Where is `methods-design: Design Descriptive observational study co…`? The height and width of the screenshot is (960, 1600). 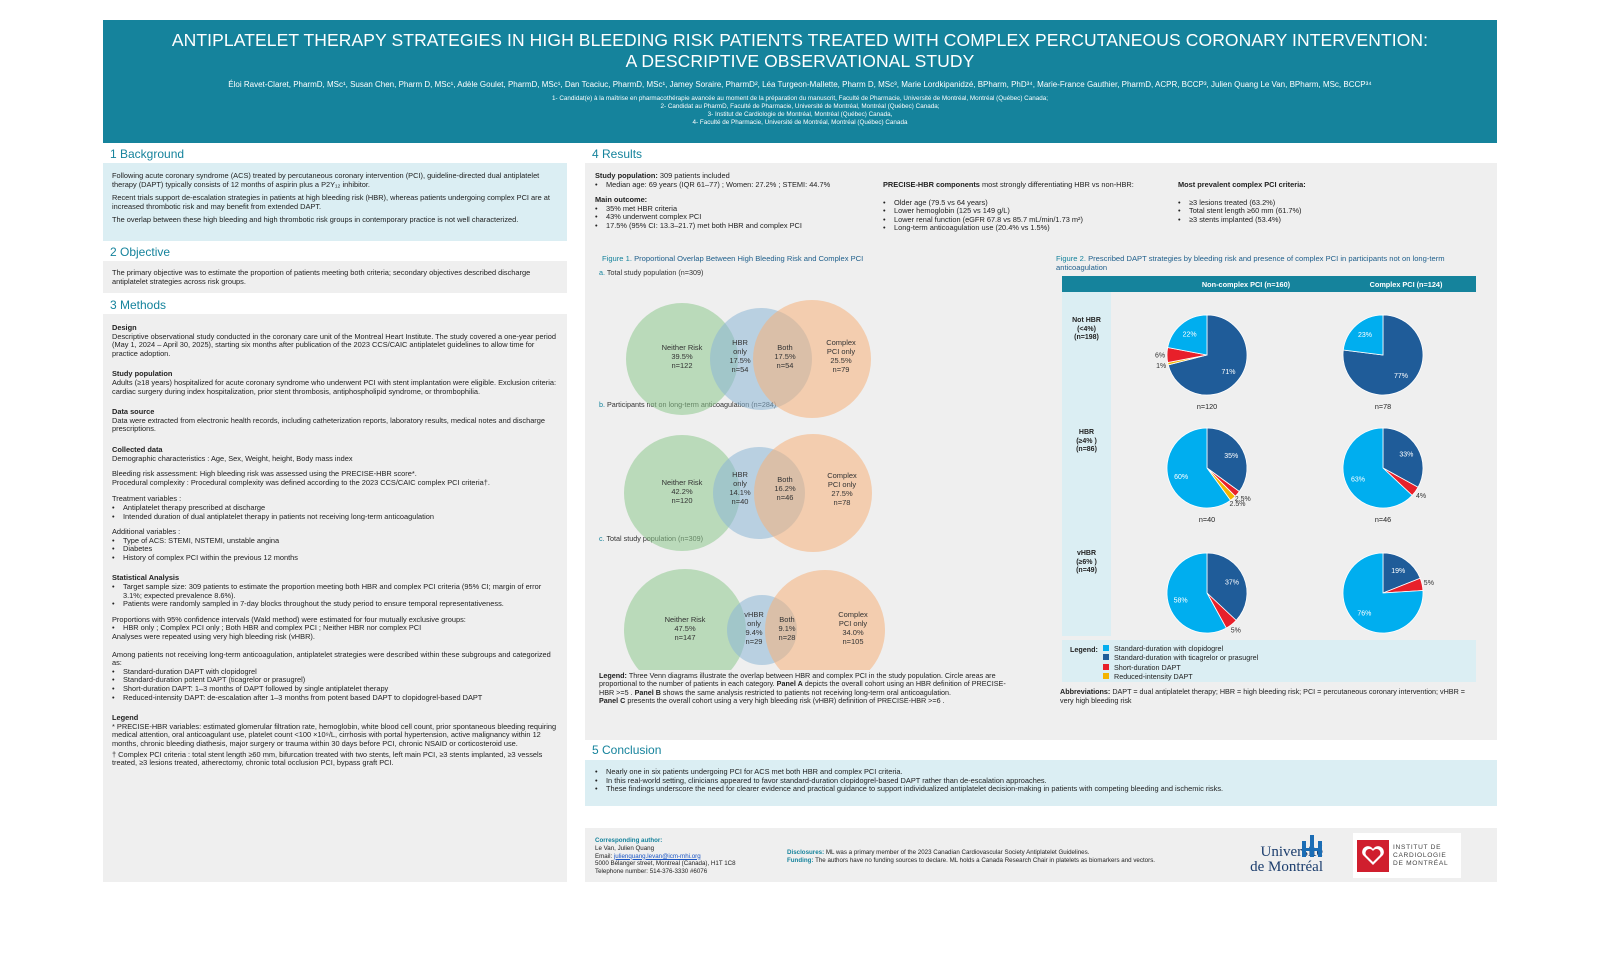
methods-design: Design Descriptive observational study co… is located at coordinates (335, 340).